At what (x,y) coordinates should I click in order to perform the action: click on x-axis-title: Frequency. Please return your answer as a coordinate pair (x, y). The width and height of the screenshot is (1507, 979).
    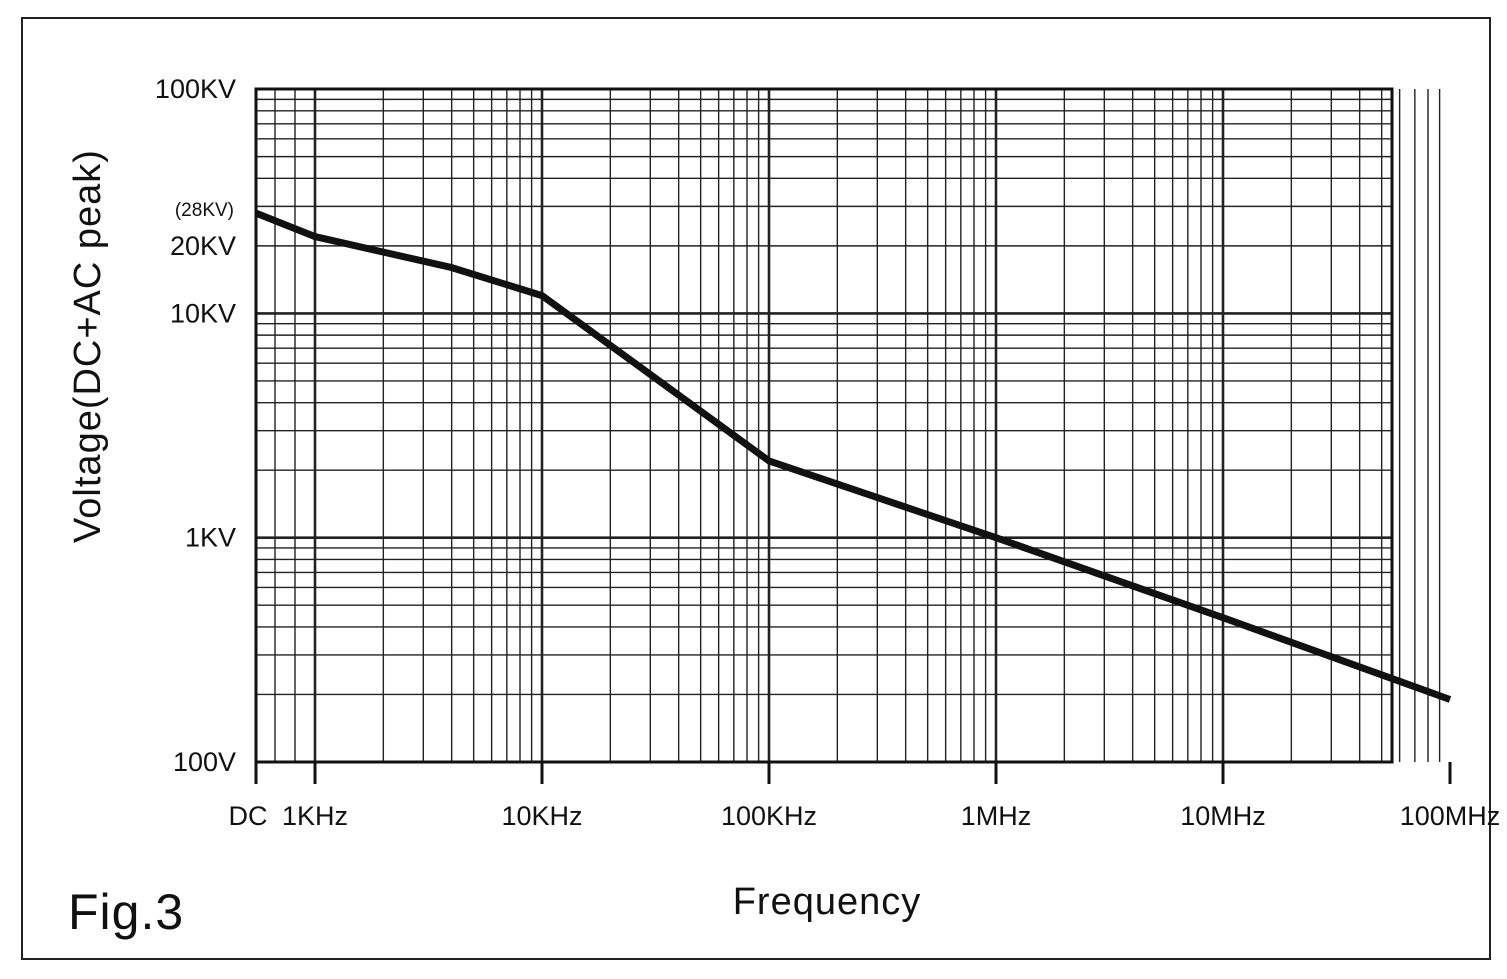
    Looking at the image, I should click on (827, 902).